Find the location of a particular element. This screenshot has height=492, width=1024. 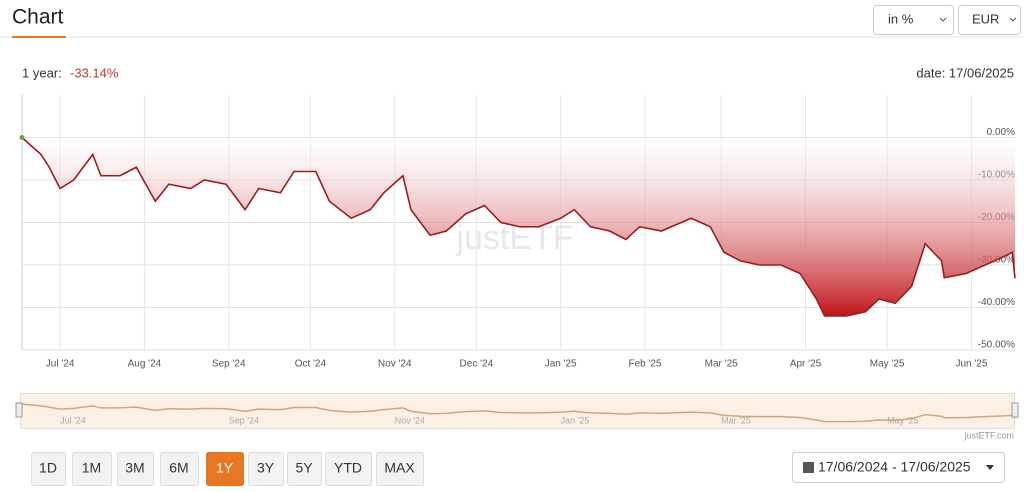

range-button-label: YTD is located at coordinates (348, 468).